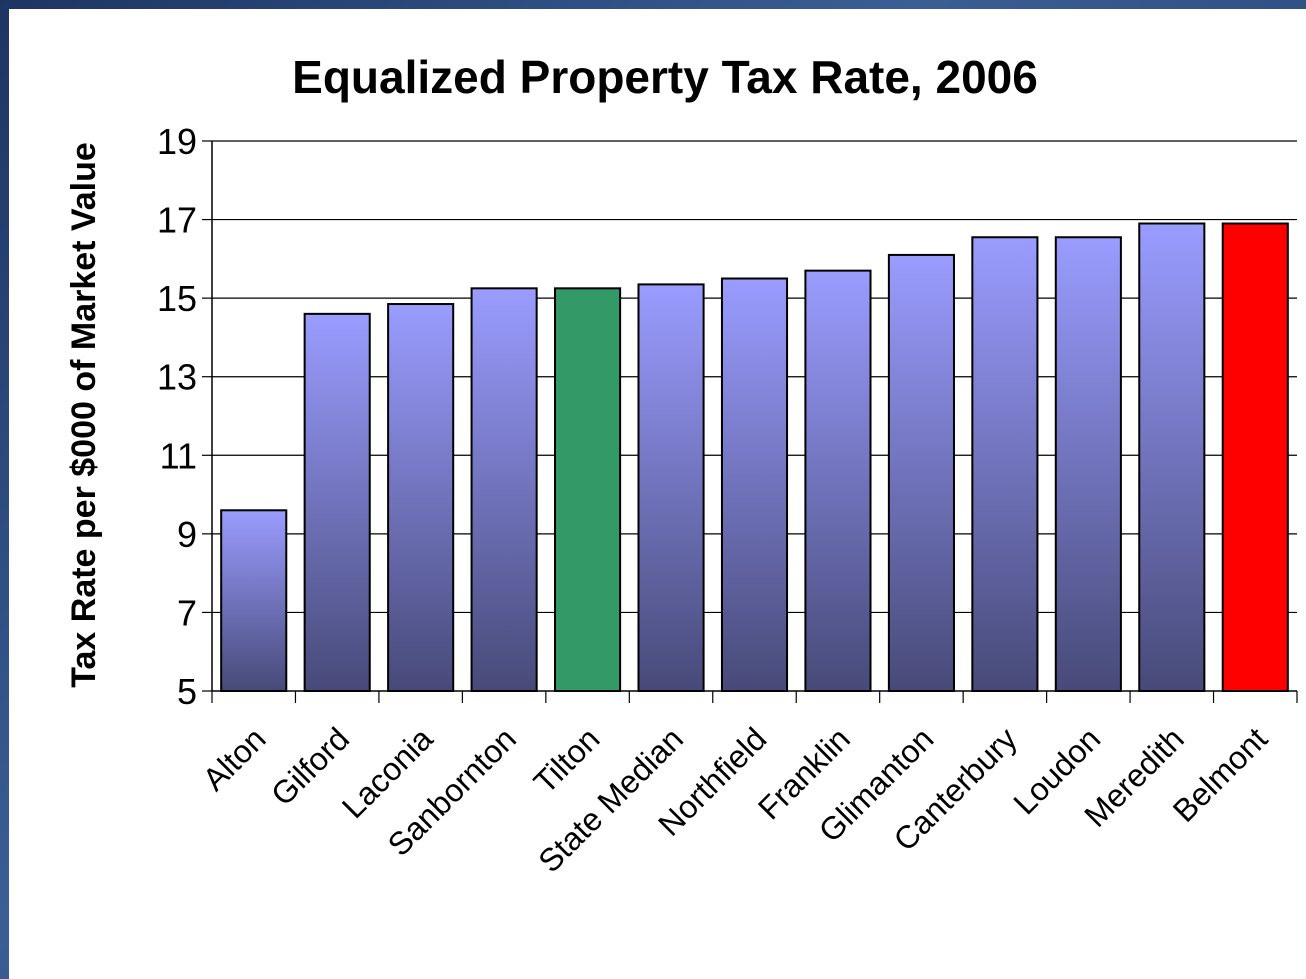  What do you see at coordinates (187, 534) in the screenshot?
I see `y-tick-label: 9` at bounding box center [187, 534].